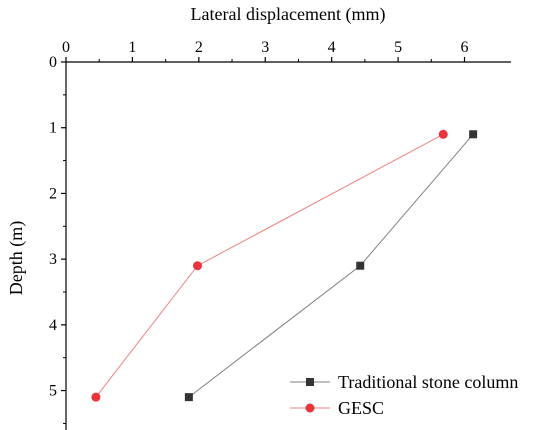  What do you see at coordinates (53, 128) in the screenshot?
I see `y-tick-label: 1` at bounding box center [53, 128].